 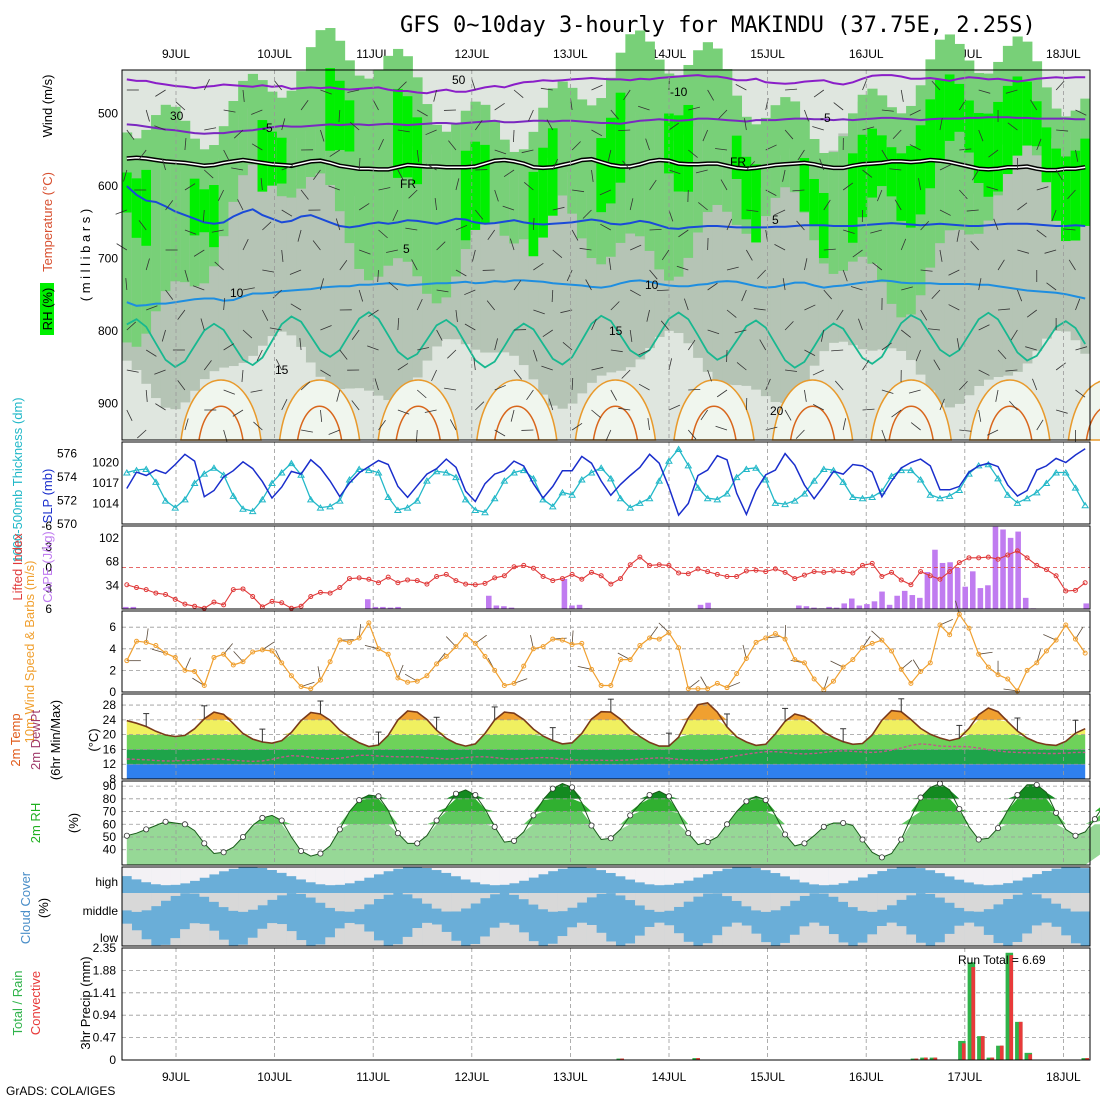 What do you see at coordinates (606, 567) in the screenshot?
I see `cape-panel-frame` at bounding box center [606, 567].